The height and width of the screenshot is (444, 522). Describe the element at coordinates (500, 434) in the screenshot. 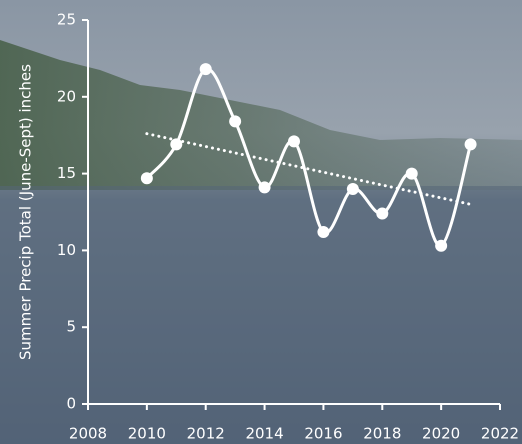

I see `x-tick-label: 2022` at that location.